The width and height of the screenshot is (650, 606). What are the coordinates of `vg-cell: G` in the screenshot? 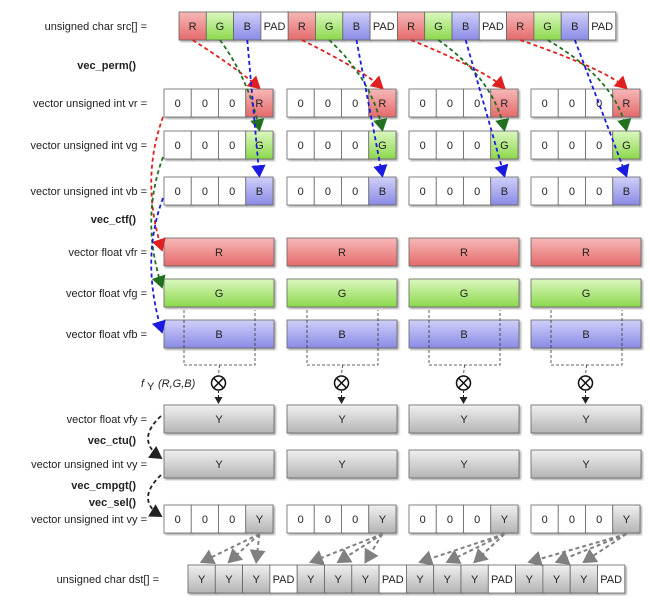 It's located at (626, 145).